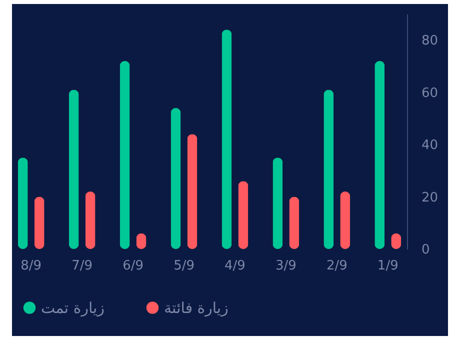 The width and height of the screenshot is (474, 348). What do you see at coordinates (430, 41) in the screenshot?
I see `y-tick-label: 80` at bounding box center [430, 41].